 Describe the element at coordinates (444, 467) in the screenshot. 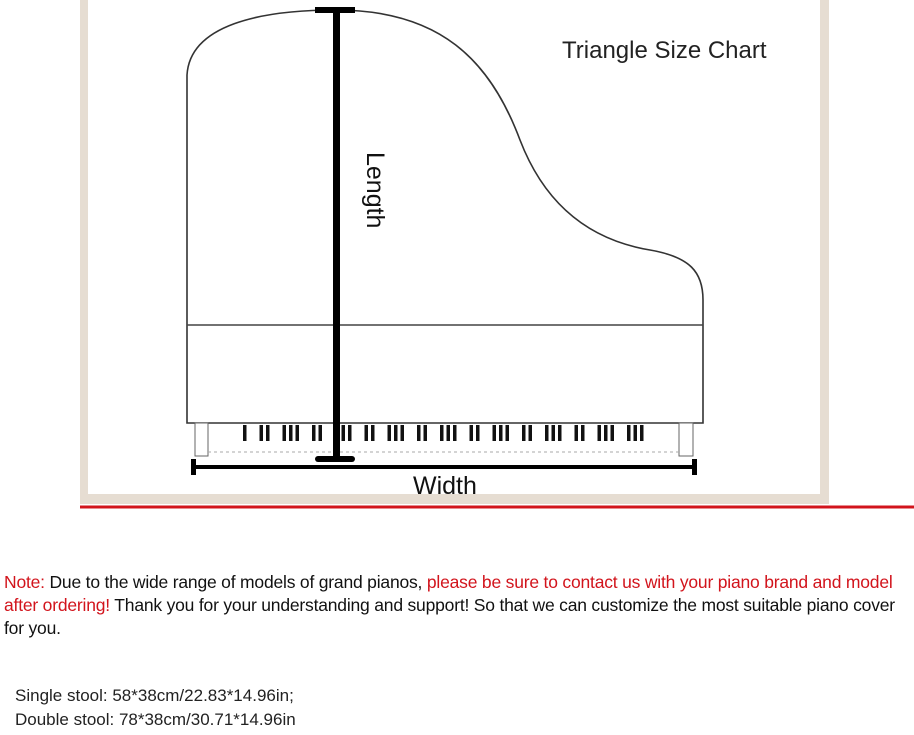

I see `width-measure-bar` at that location.